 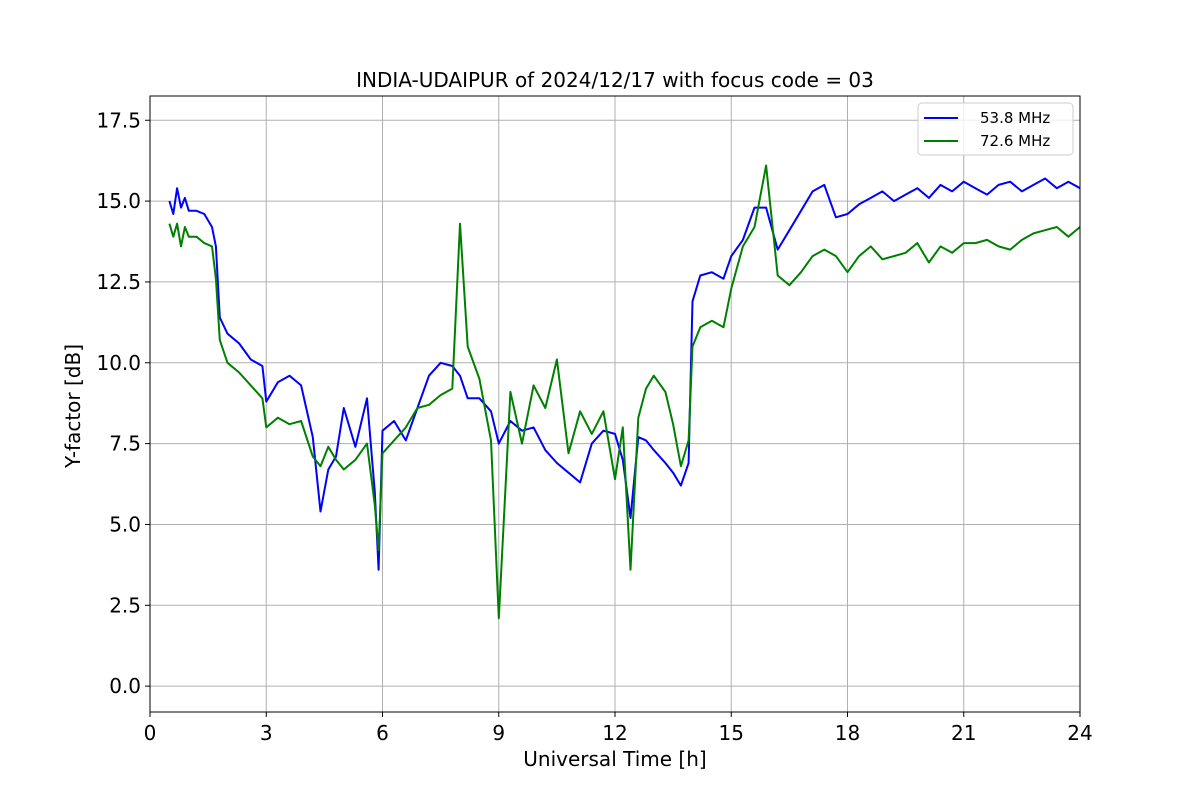 I want to click on x-axis-title: Universal Time [h], so click(x=614, y=759).